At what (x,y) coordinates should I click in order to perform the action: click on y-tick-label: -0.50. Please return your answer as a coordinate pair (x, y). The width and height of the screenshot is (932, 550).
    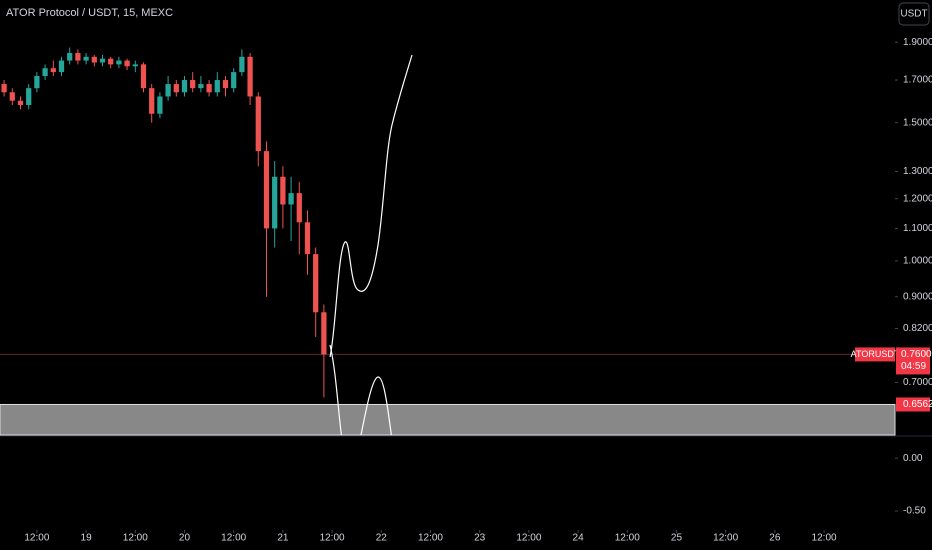
    Looking at the image, I should click on (914, 511).